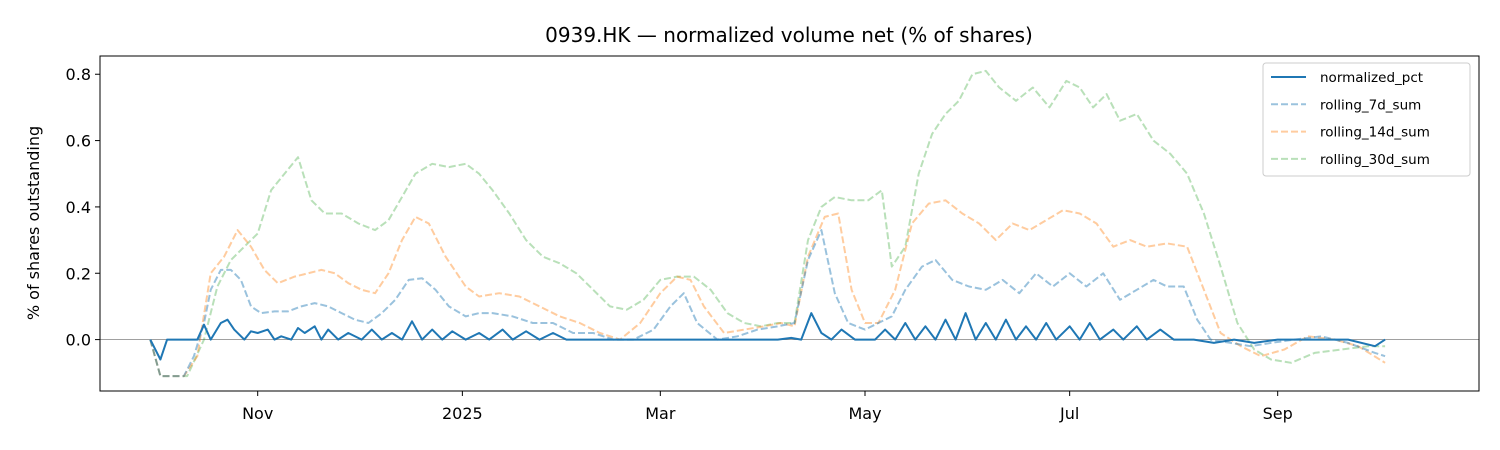 Image resolution: width=1500 pixels, height=450 pixels. Describe the element at coordinates (1069, 413) in the screenshot. I see `x-tick-label: Jul` at that location.